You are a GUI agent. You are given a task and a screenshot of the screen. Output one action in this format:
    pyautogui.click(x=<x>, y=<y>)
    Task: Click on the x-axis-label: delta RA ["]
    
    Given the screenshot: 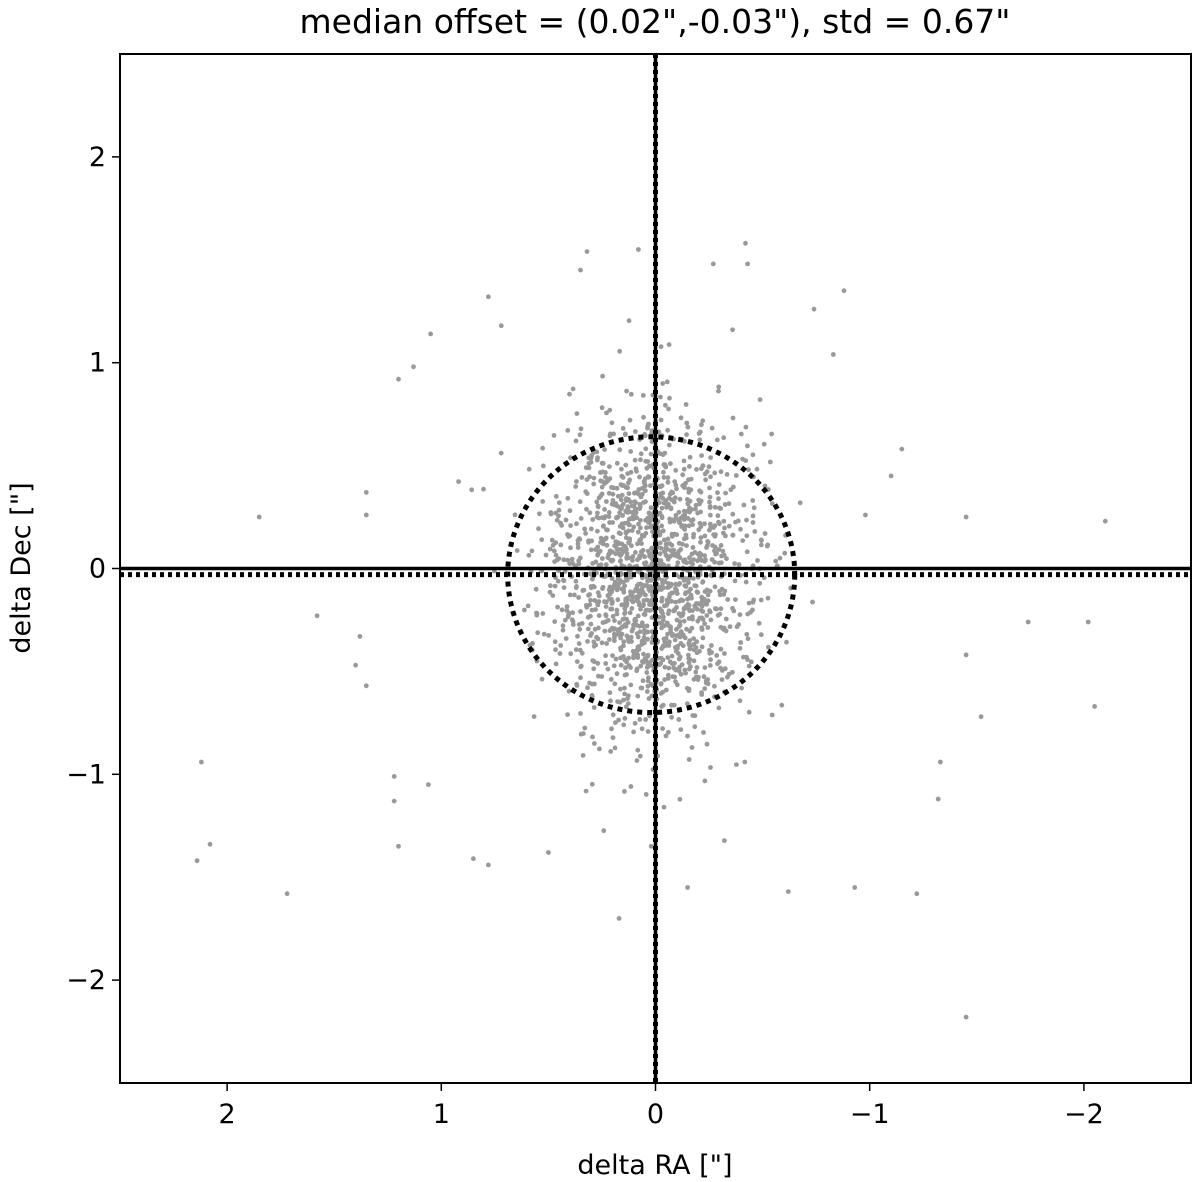 What is the action you would take?
    pyautogui.click(x=654, y=1165)
    